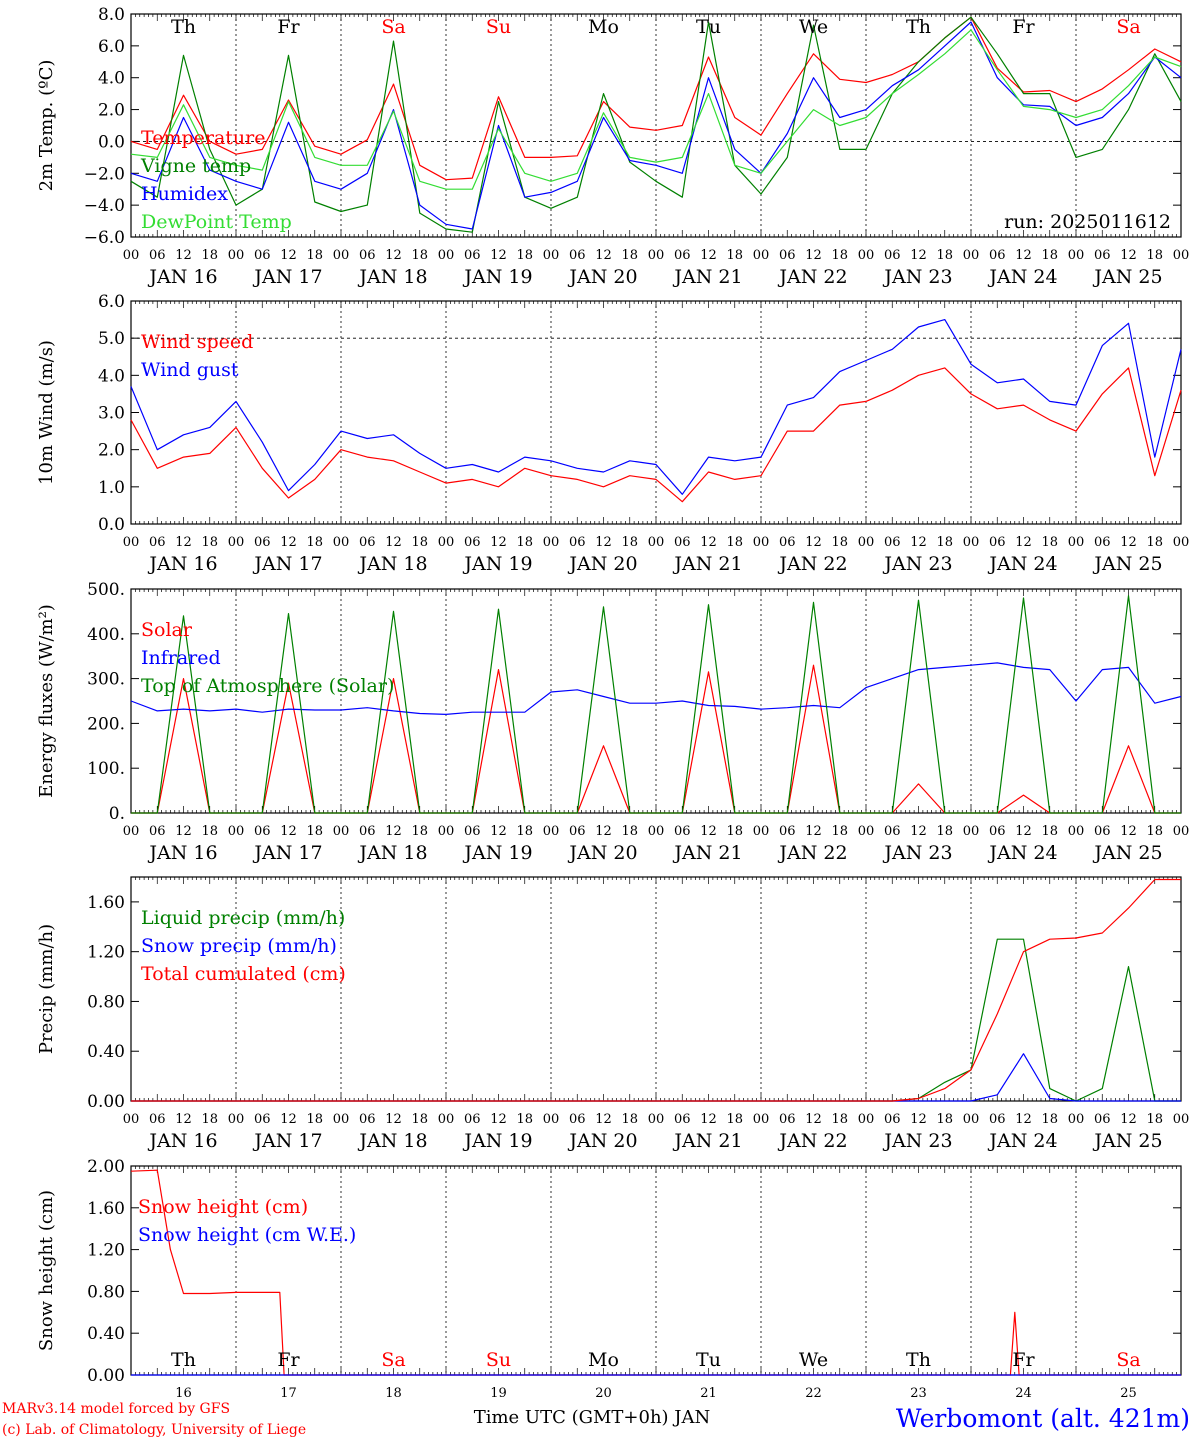  What do you see at coordinates (46, 989) in the screenshot?
I see `y-axis-label: Precip (mm/h)` at bounding box center [46, 989].